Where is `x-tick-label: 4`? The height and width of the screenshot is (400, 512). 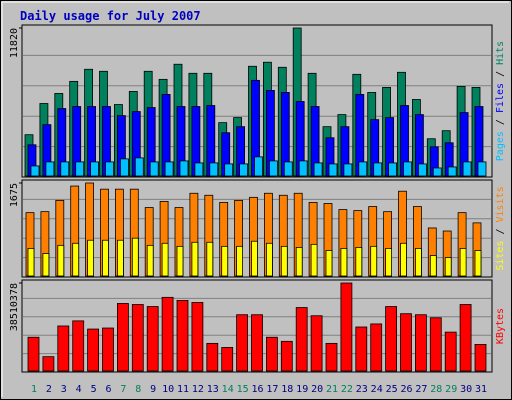 x-tick-label: 4 is located at coordinates (79, 389).